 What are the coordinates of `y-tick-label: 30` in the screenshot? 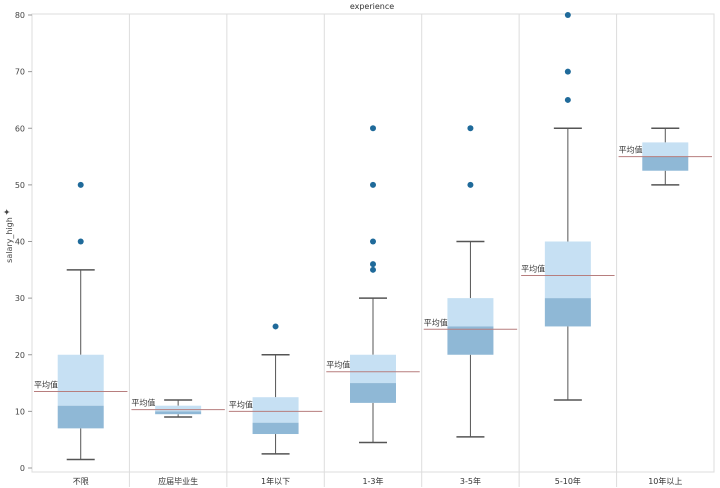 It's located at (20, 298).